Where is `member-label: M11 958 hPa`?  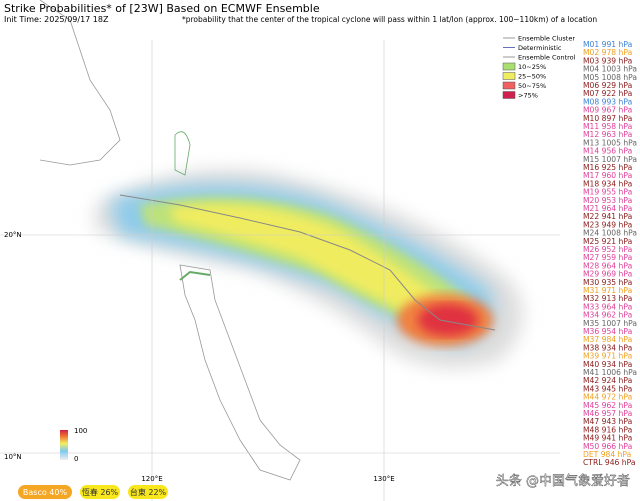
member-label: M11 958 hPa is located at coordinates (607, 126).